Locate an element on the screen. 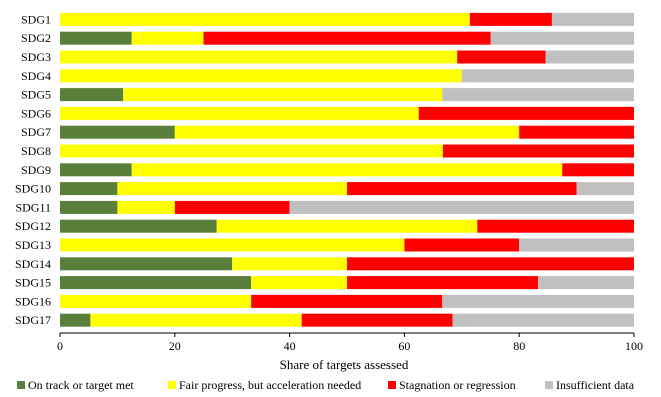  x-axis-title: Share of targets assessed is located at coordinates (344, 364).